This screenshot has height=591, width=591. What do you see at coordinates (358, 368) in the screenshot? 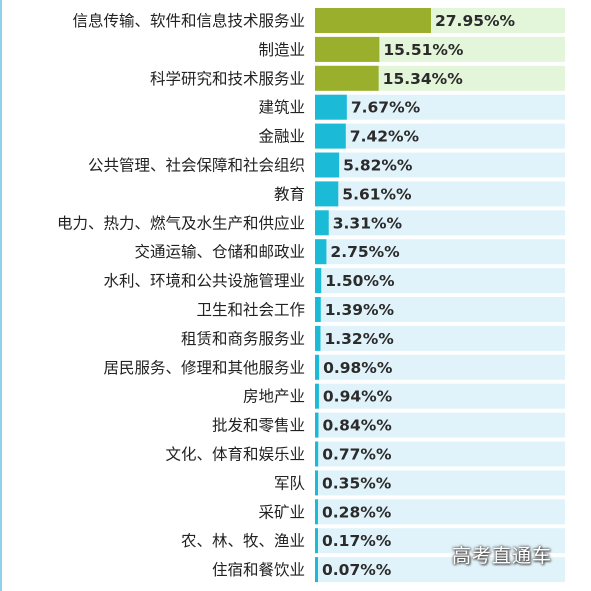
I see `value-label: 0.98%%` at bounding box center [358, 368].